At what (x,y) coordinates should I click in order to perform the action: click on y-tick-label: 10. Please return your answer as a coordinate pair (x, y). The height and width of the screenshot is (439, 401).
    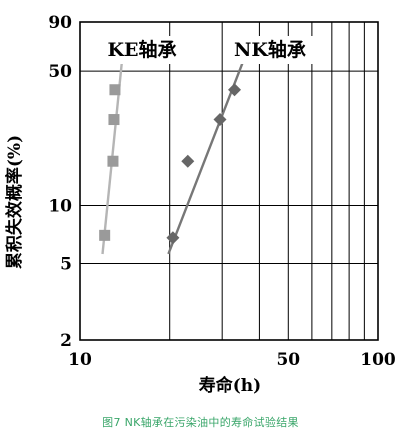
    Looking at the image, I should click on (60, 207).